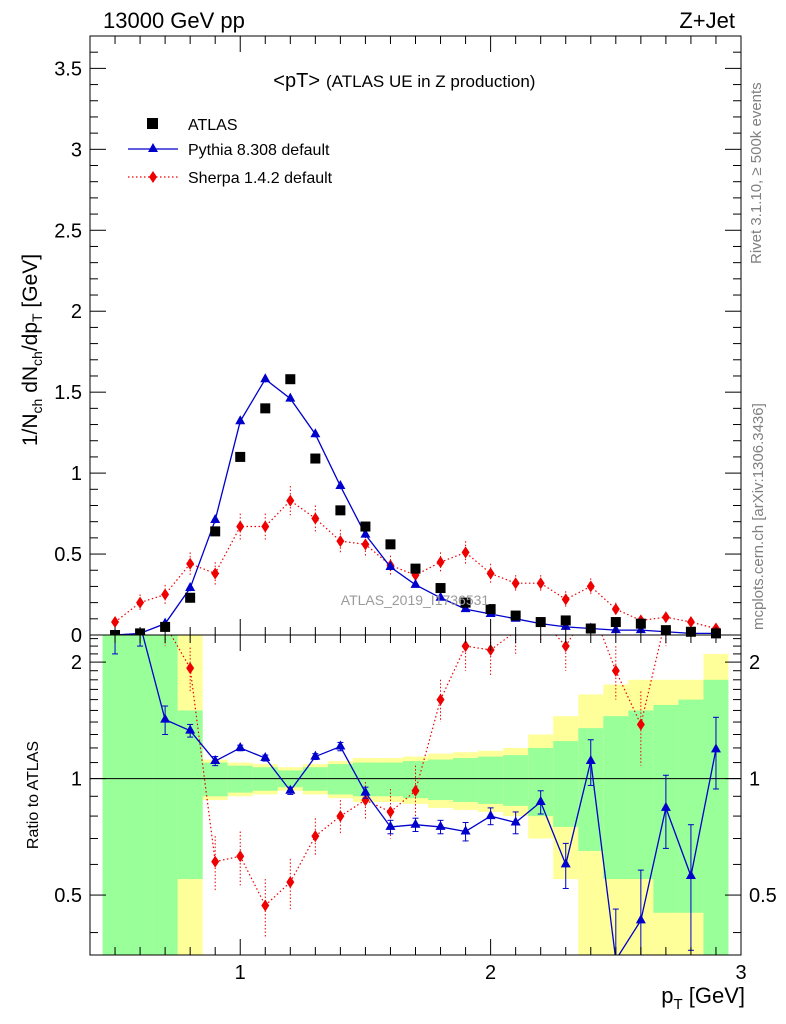 This screenshot has width=786, height=1024. Describe the element at coordinates (192, 125) in the screenshot. I see `legend-item-atlas: ATLAS` at that location.